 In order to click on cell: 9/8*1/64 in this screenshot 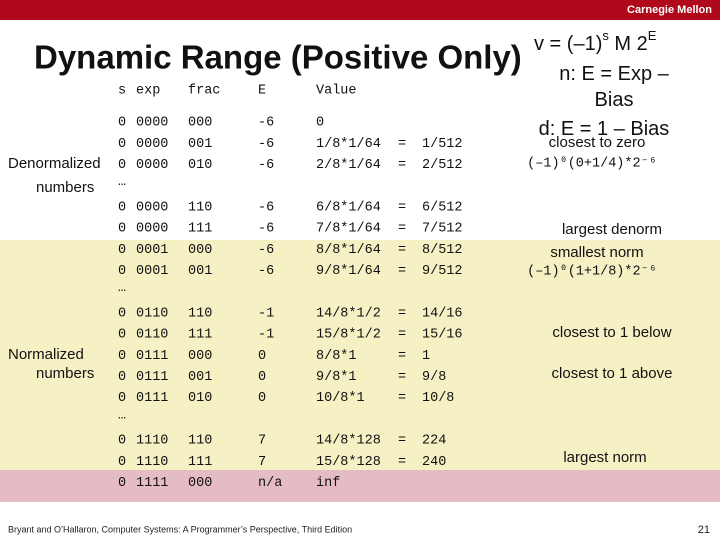, I will do `click(348, 271)`.